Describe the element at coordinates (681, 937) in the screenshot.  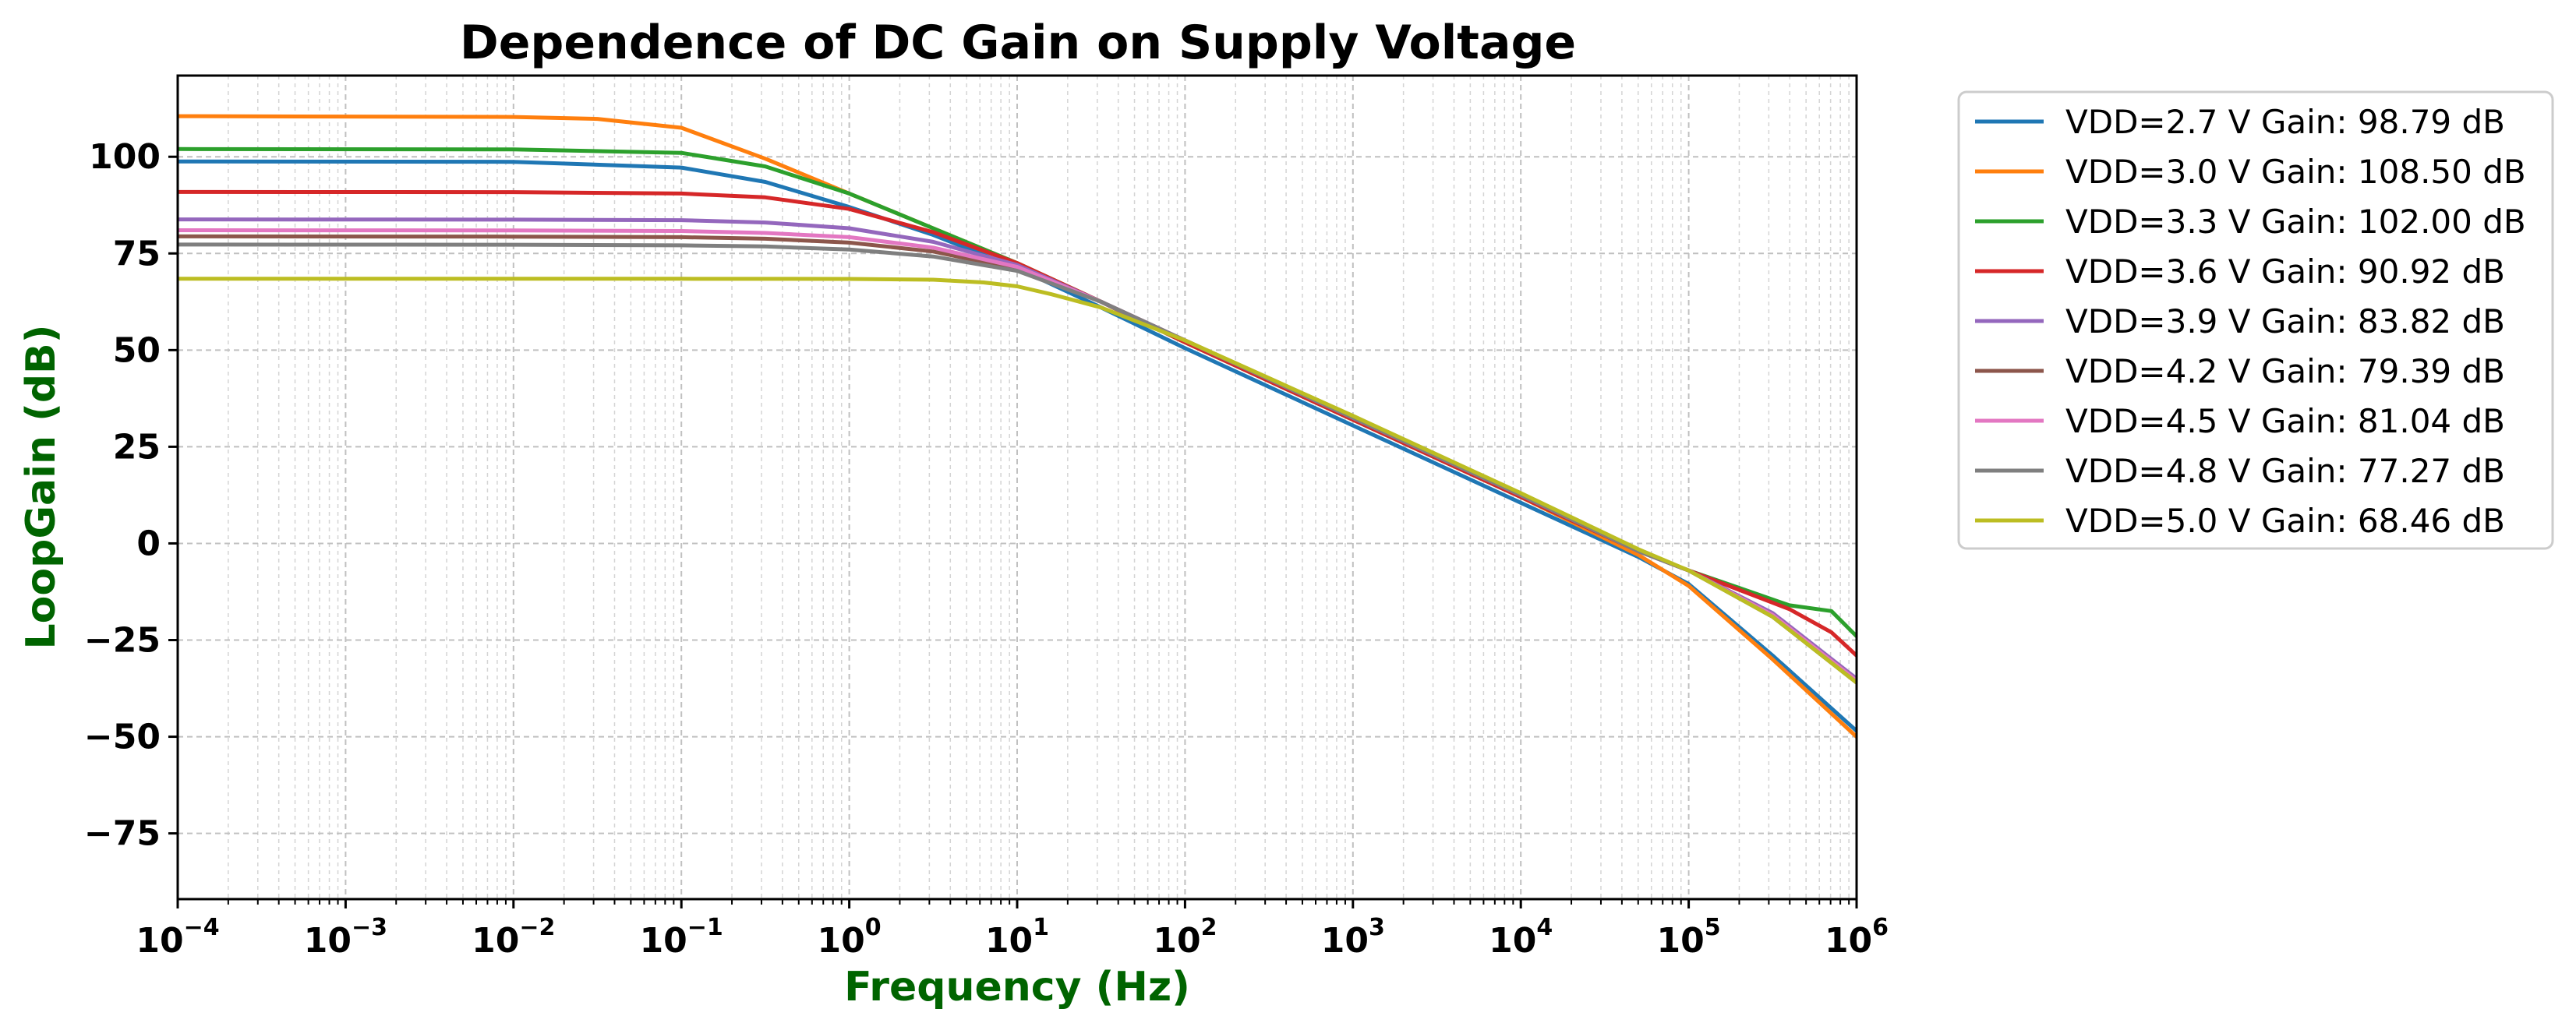
I see `x-tick-label: 10⁻¹` at that location.